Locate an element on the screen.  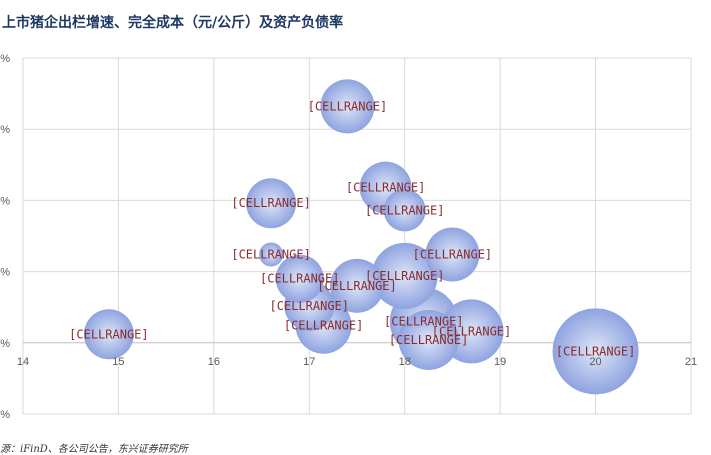
source-note: 源：iFinD、各公司公告，东兴证券研究所 is located at coordinates (94, 449).